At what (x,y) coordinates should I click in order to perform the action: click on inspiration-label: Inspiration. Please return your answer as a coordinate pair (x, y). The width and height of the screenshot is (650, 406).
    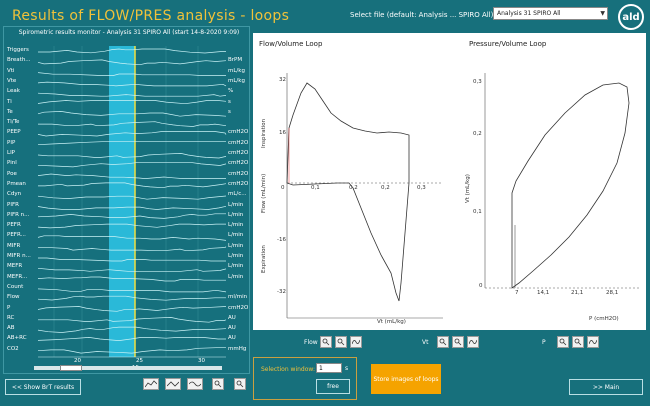
    Looking at the image, I should click on (264, 133).